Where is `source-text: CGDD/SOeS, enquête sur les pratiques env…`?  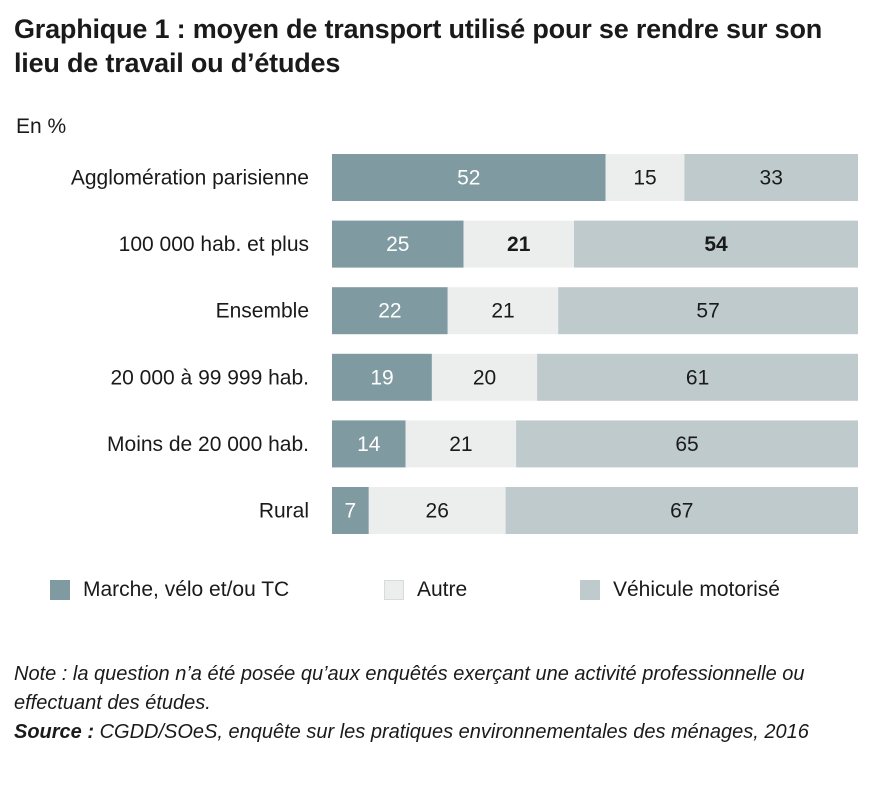 source-text: CGDD/SOeS, enquête sur les pratiques env… is located at coordinates (451, 732).